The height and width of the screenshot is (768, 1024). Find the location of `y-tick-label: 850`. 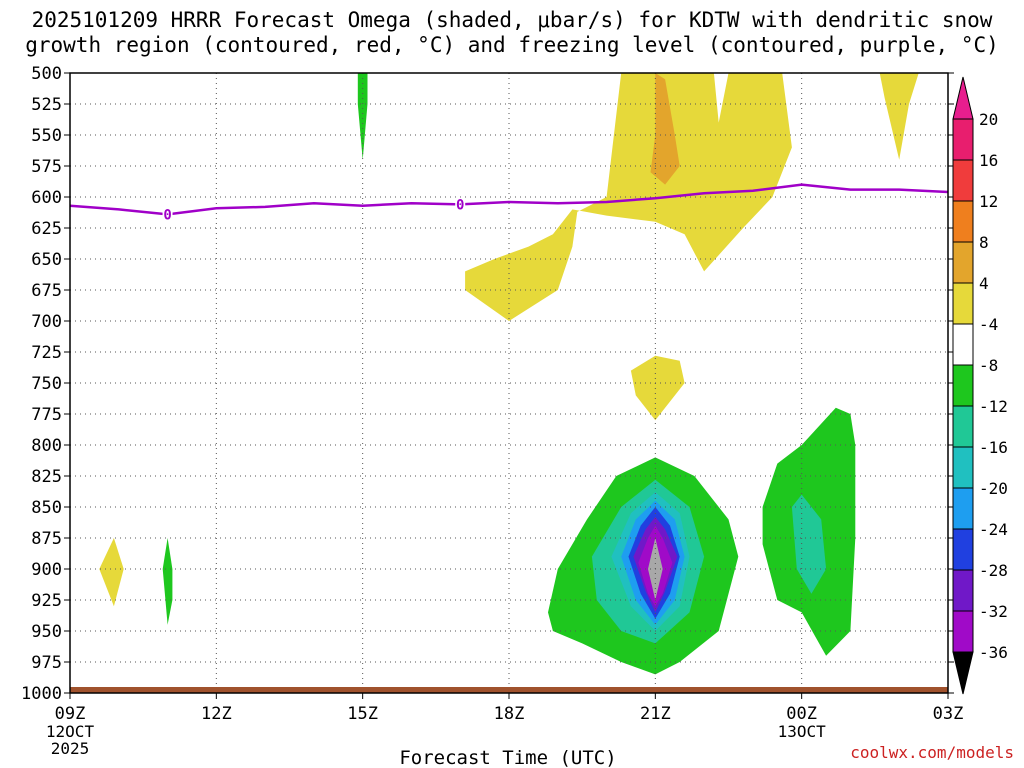

y-tick-label: 850 is located at coordinates (46, 508).